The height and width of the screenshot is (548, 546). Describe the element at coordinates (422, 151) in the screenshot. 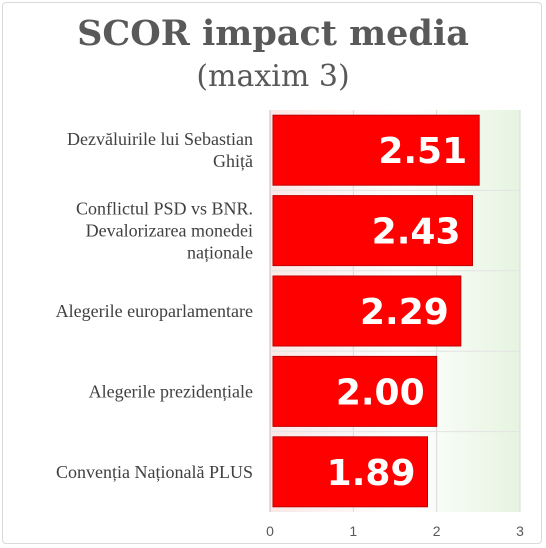

I see `bar-value-label: 2.51` at that location.